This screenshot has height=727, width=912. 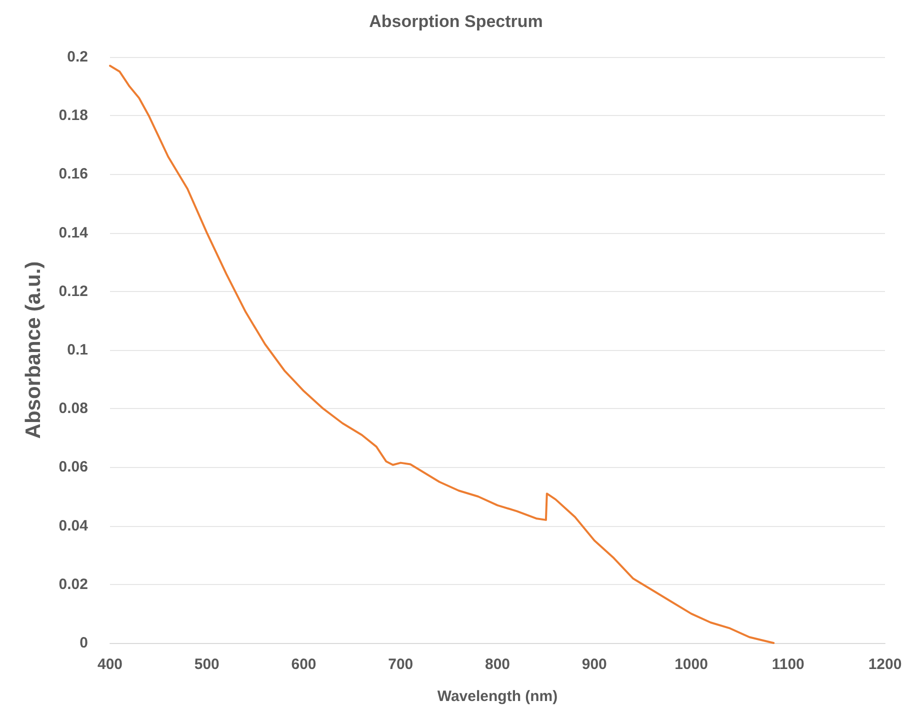 What do you see at coordinates (73, 409) in the screenshot?
I see `y-tick-label: 0.08` at bounding box center [73, 409].